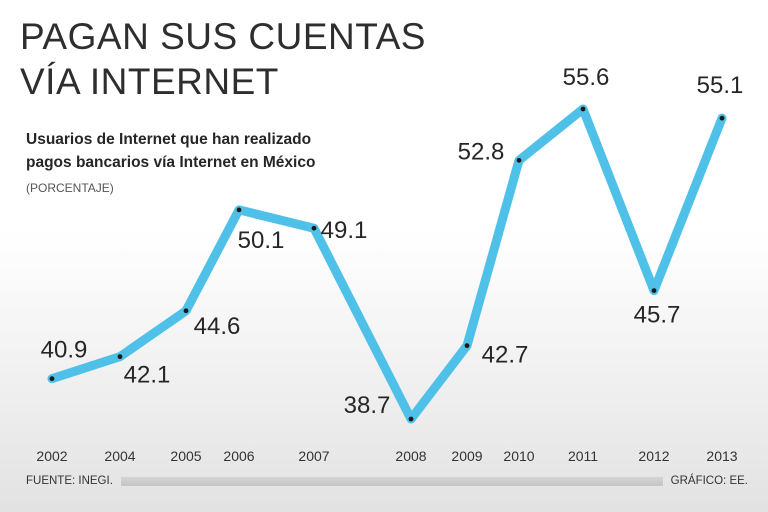  I want to click on x-tick-label-2010: 2010, so click(518, 456).